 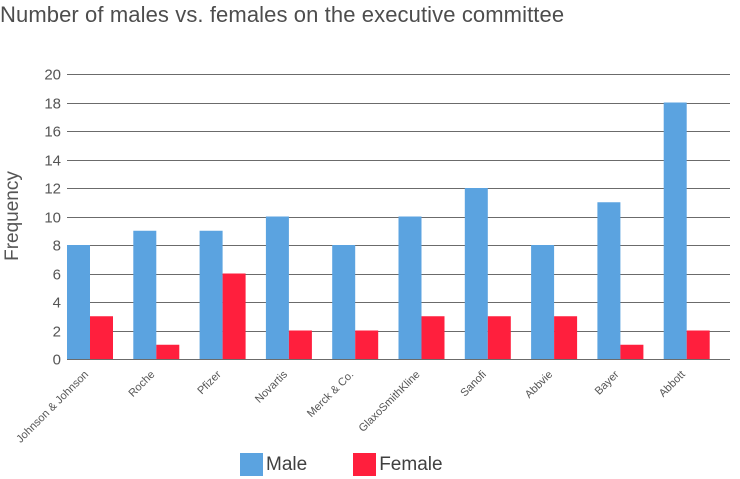 What do you see at coordinates (52, 161) in the screenshot?
I see `y-tick-label: 14` at bounding box center [52, 161].